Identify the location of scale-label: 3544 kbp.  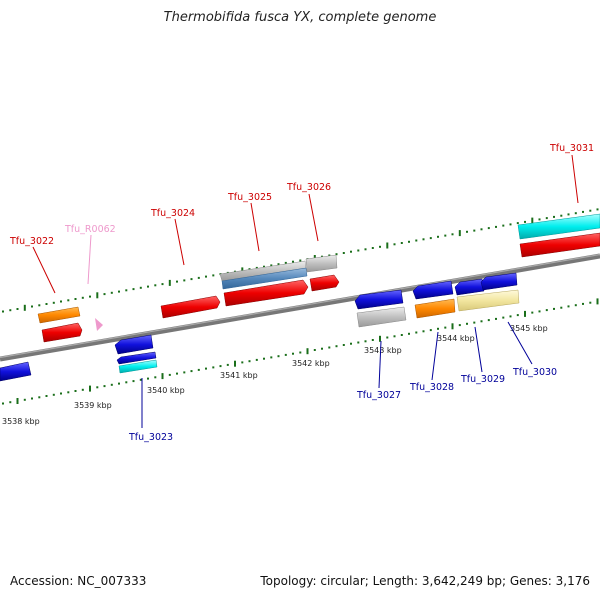
(456, 338).